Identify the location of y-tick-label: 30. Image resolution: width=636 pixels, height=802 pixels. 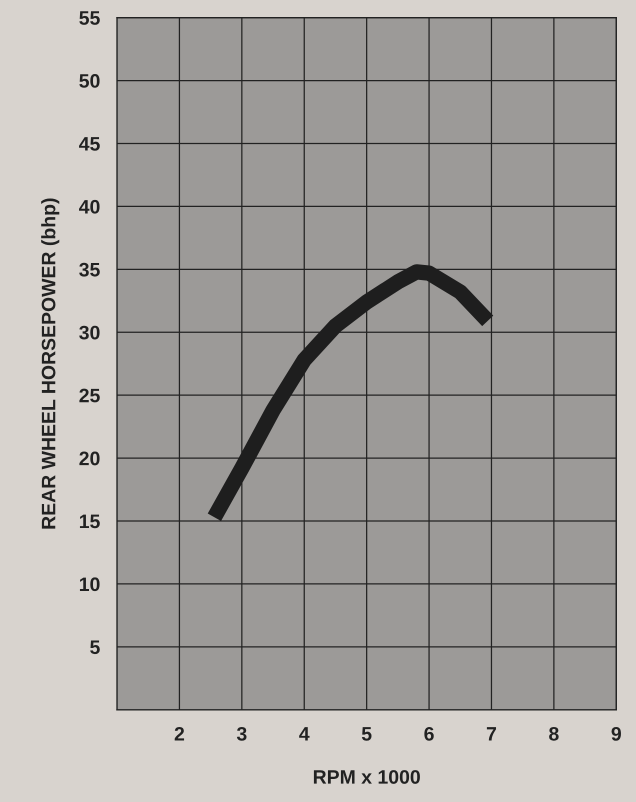
(89, 333).